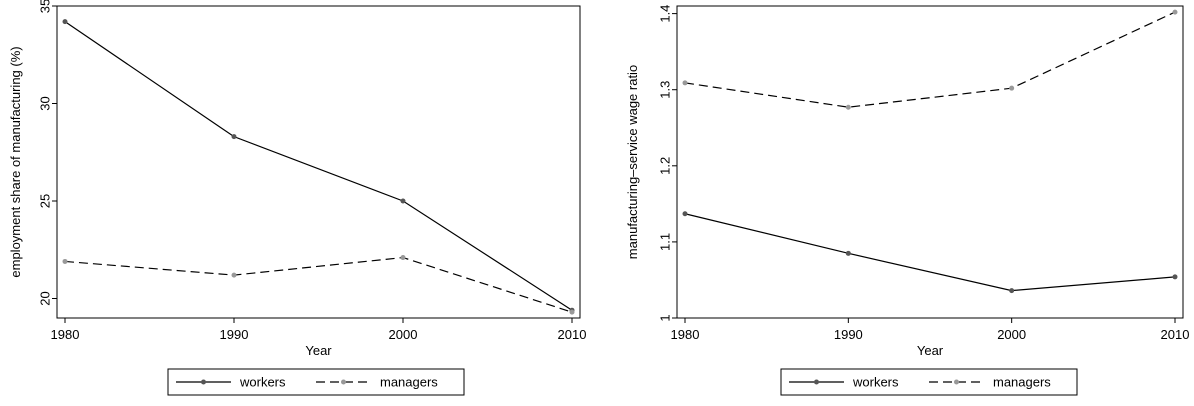  Describe the element at coordinates (15, 161) in the screenshot. I see `y-axis-title: employment share of manufacturing (%)` at that location.